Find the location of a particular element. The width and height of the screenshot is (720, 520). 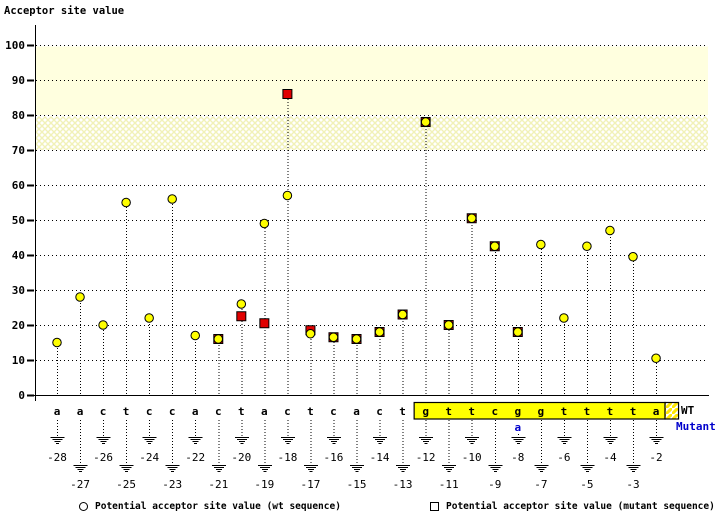

y-tick-label: 80 is located at coordinates (18, 115).